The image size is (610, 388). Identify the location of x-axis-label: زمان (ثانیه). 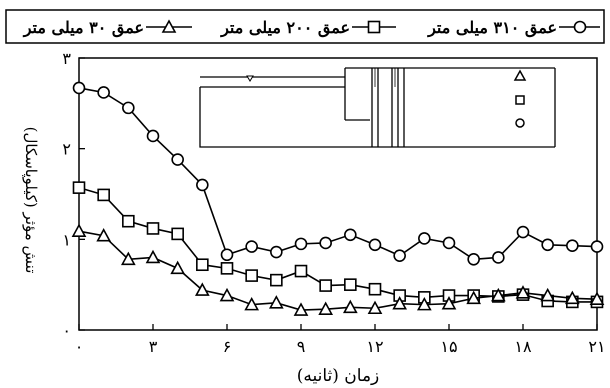
(338, 376).